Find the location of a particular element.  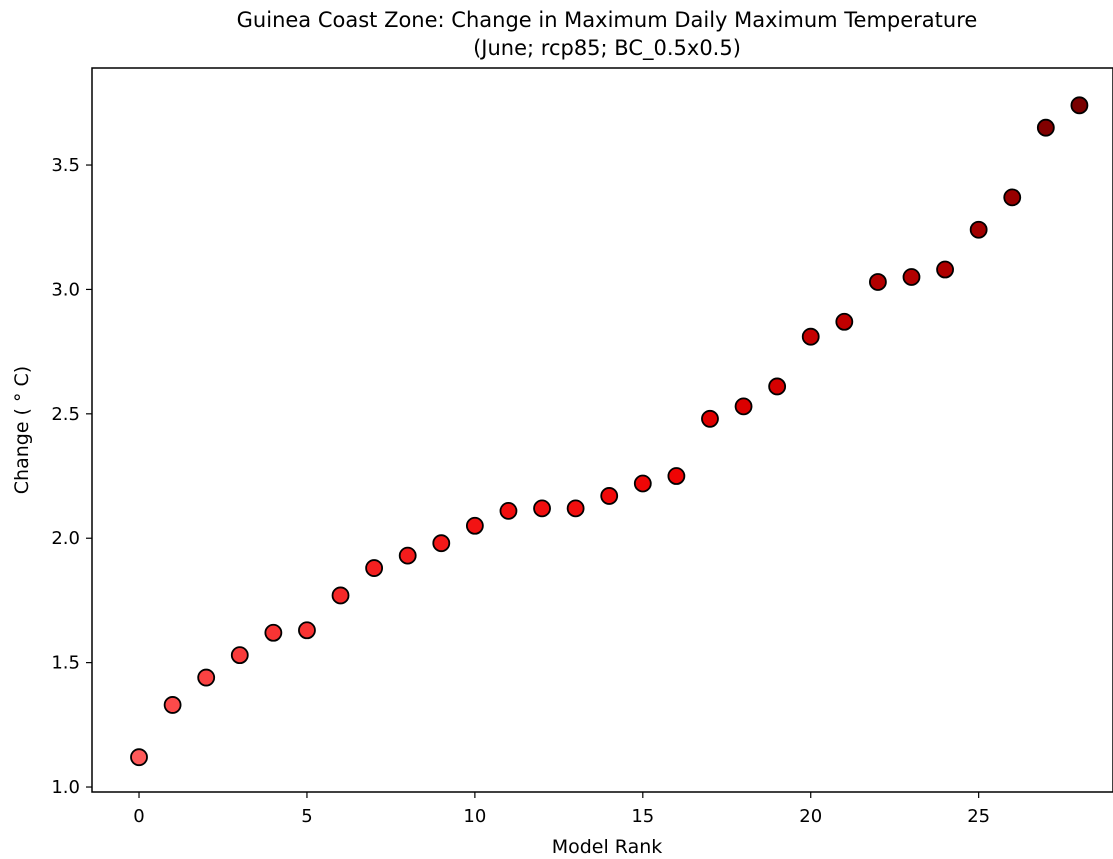

y-tick-label: 3.5 is located at coordinates (65, 165).